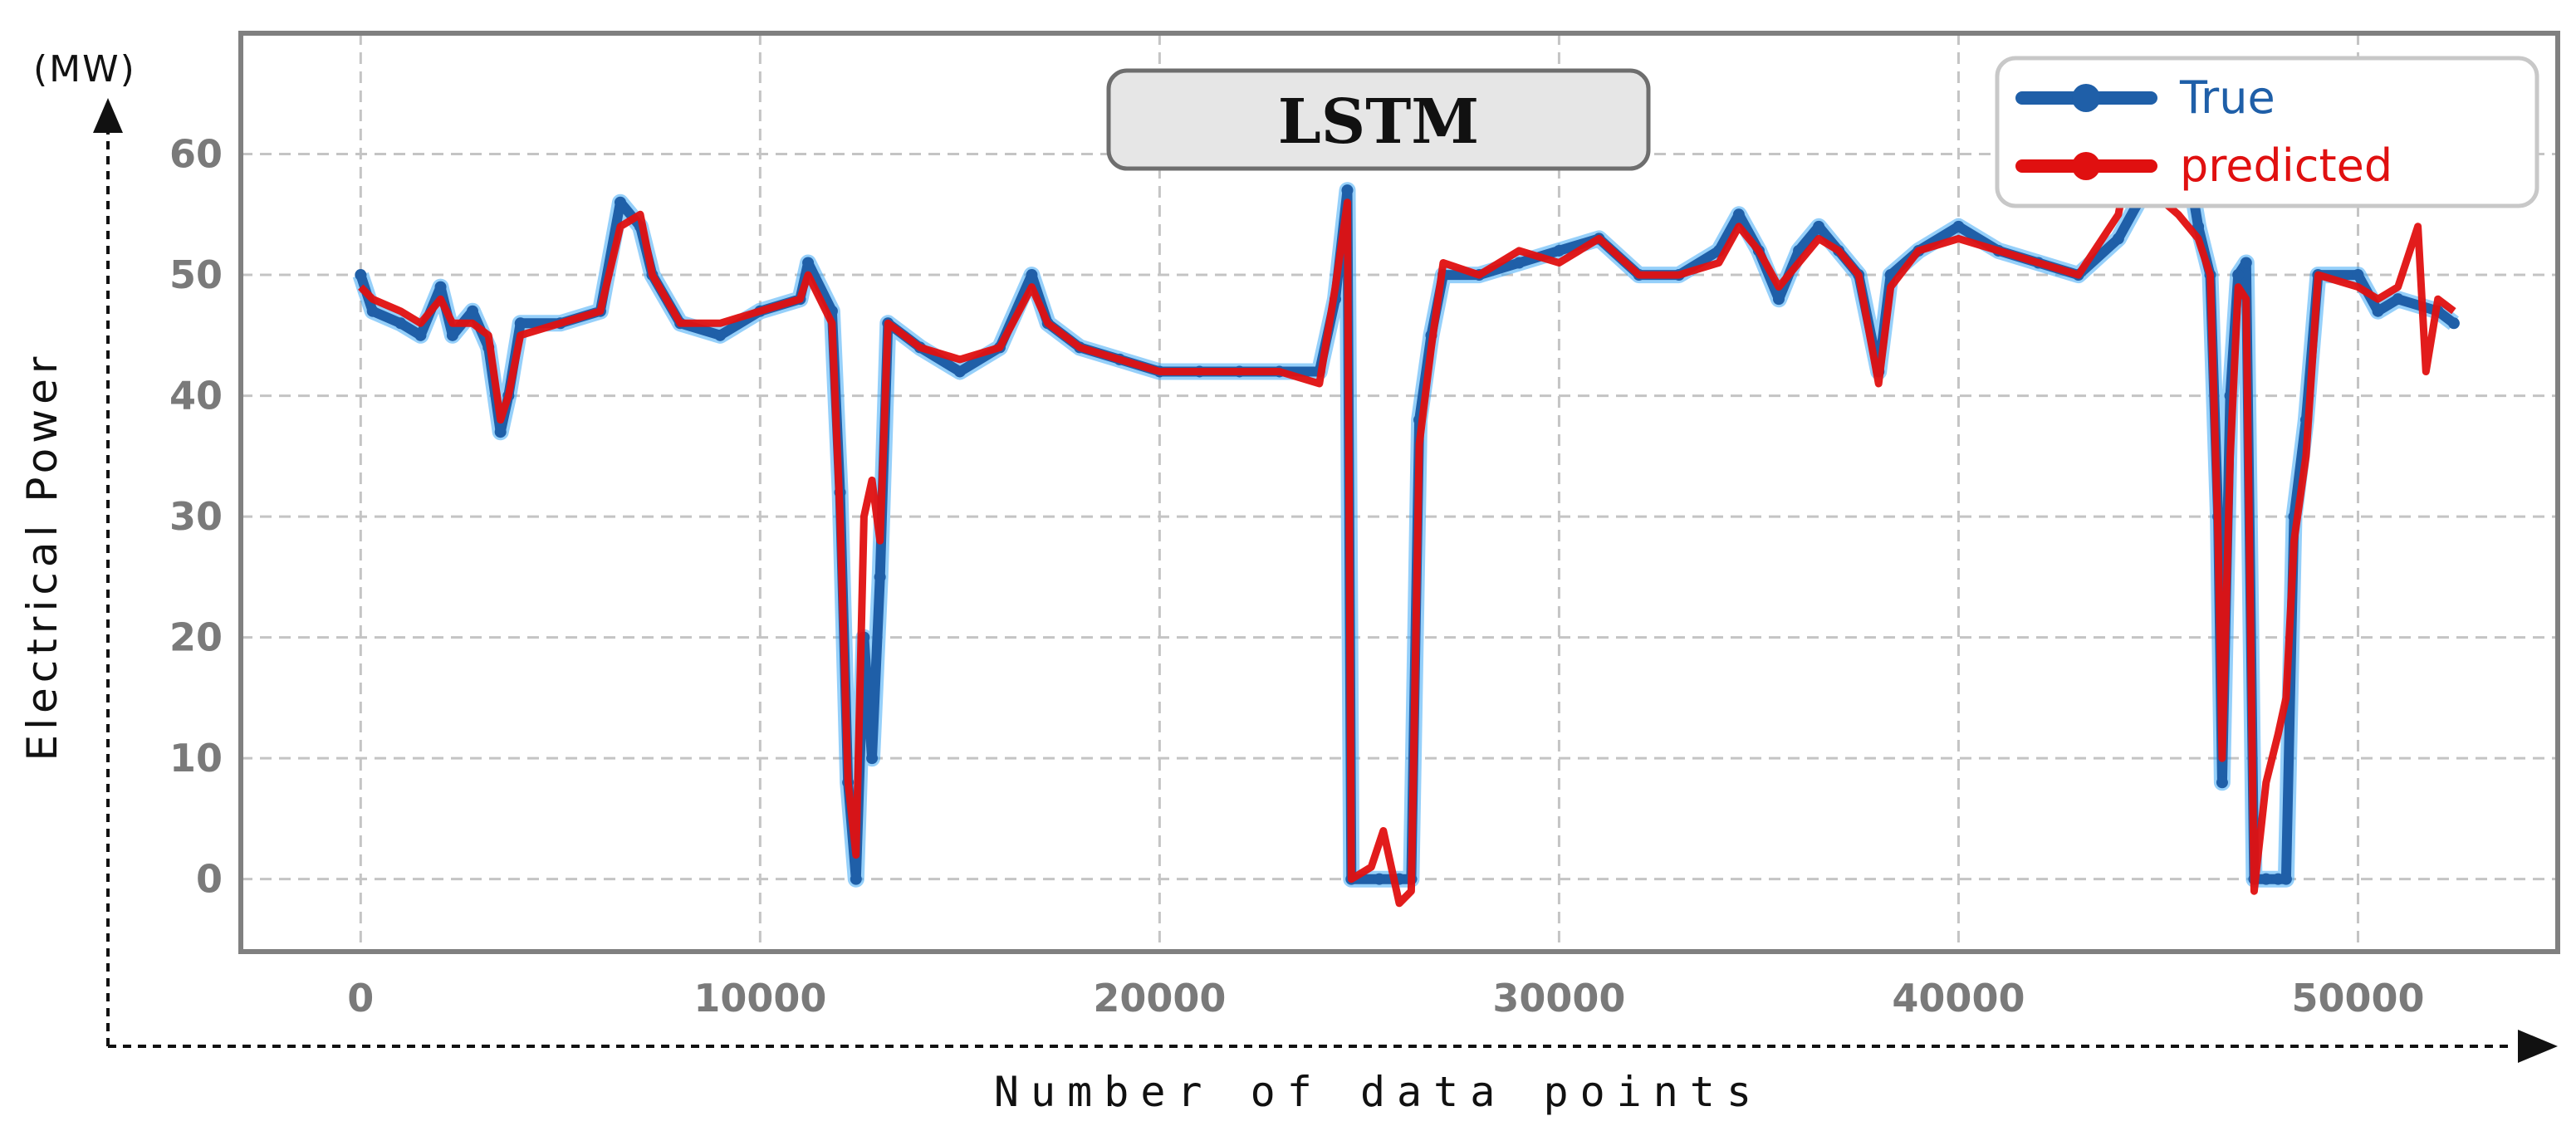 The image size is (2576, 1121). I want to click on x-tick-label-50000: 50000, so click(2358, 998).